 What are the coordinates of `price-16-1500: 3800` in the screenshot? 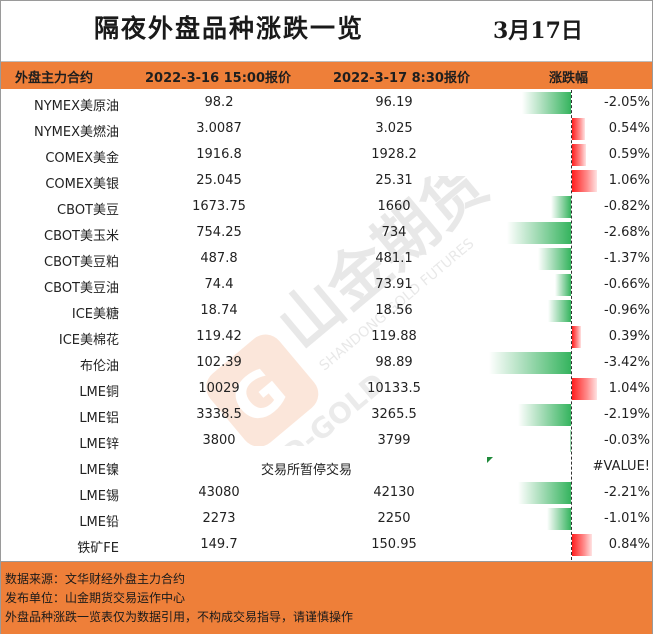 It's located at (219, 440).